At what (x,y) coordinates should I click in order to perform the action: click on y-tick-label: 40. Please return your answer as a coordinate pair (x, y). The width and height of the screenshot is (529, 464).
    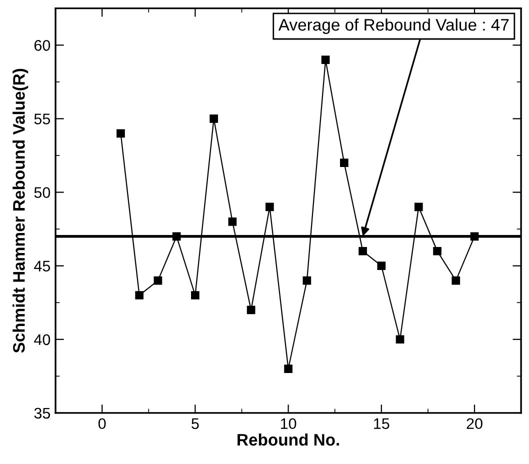
    Looking at the image, I should click on (42, 340).